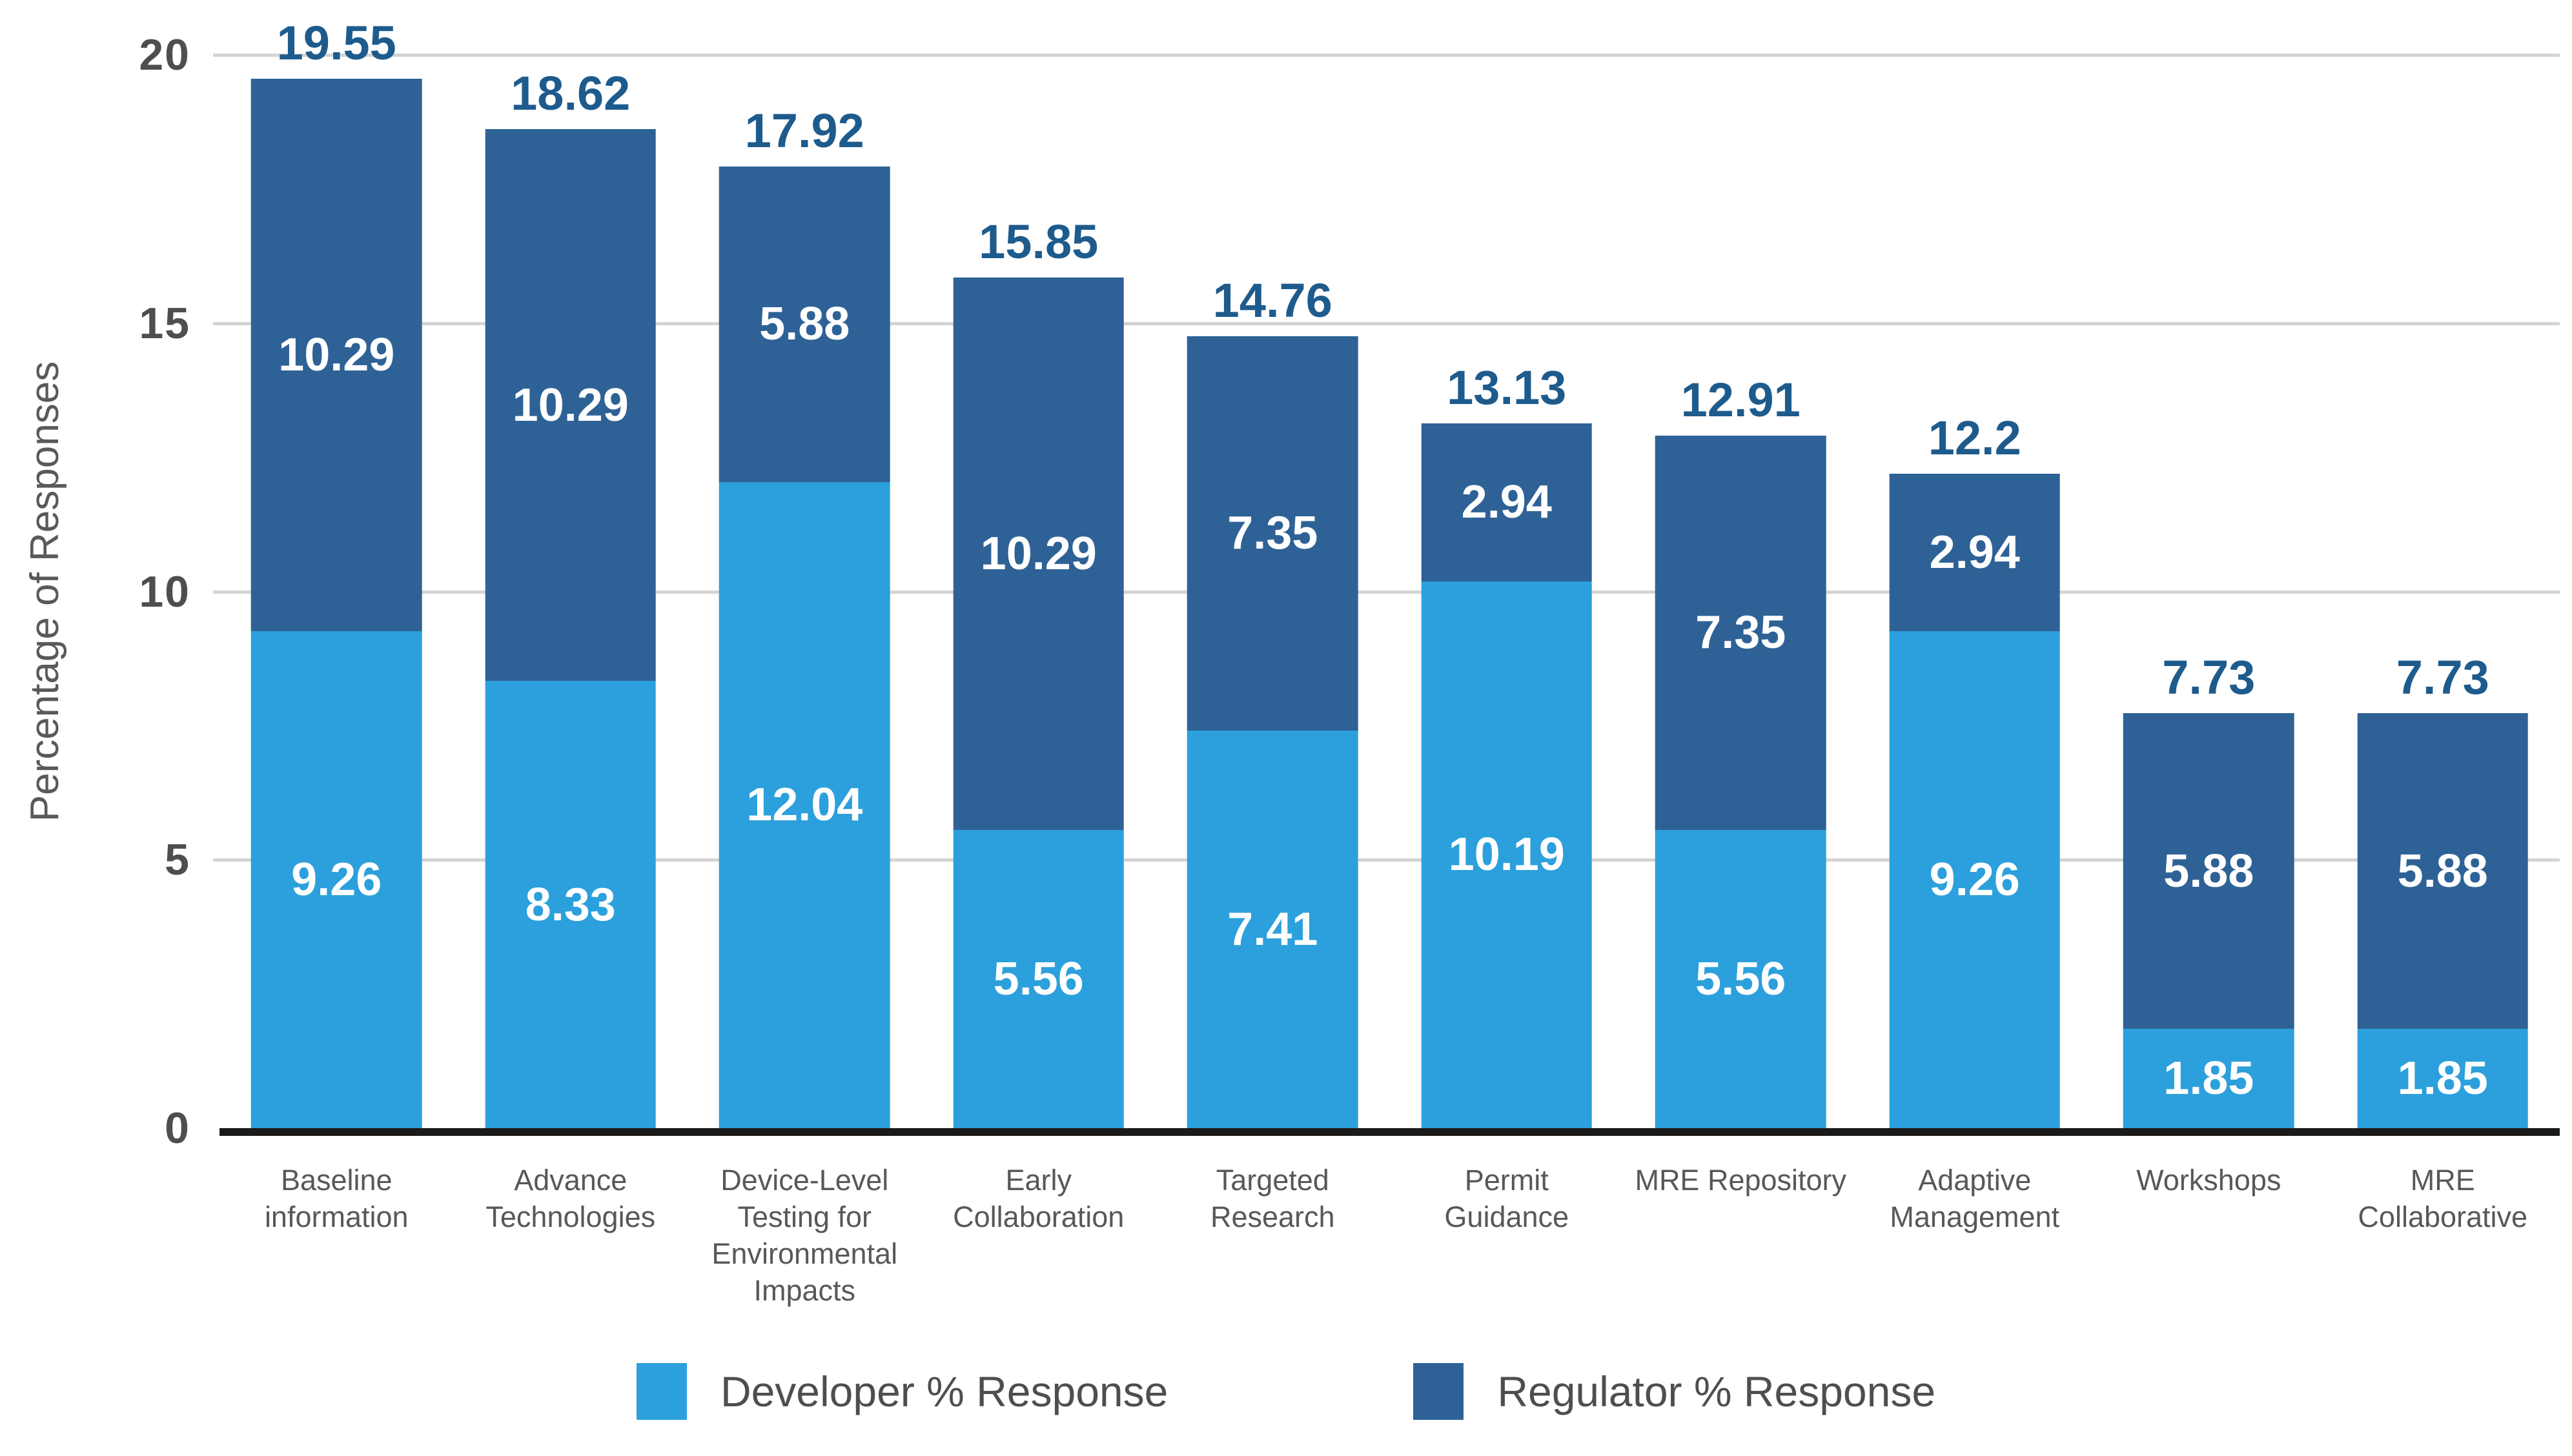  I want to click on category-label: Targeted Research, so click(1273, 1199).